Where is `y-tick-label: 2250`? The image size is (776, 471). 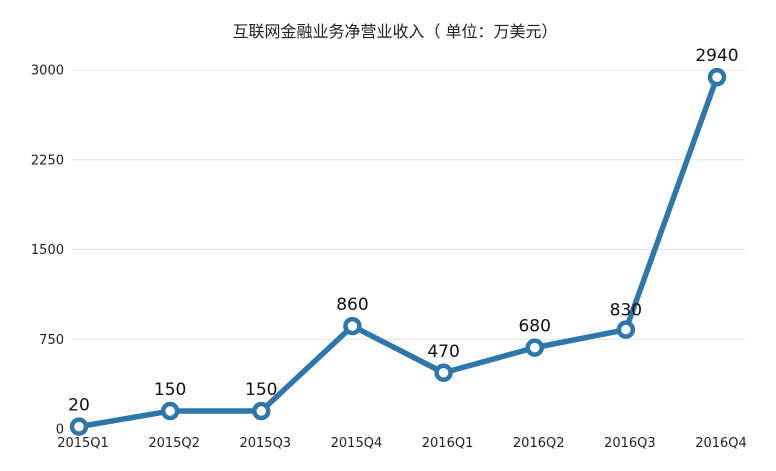 y-tick-label: 2250 is located at coordinates (47, 160).